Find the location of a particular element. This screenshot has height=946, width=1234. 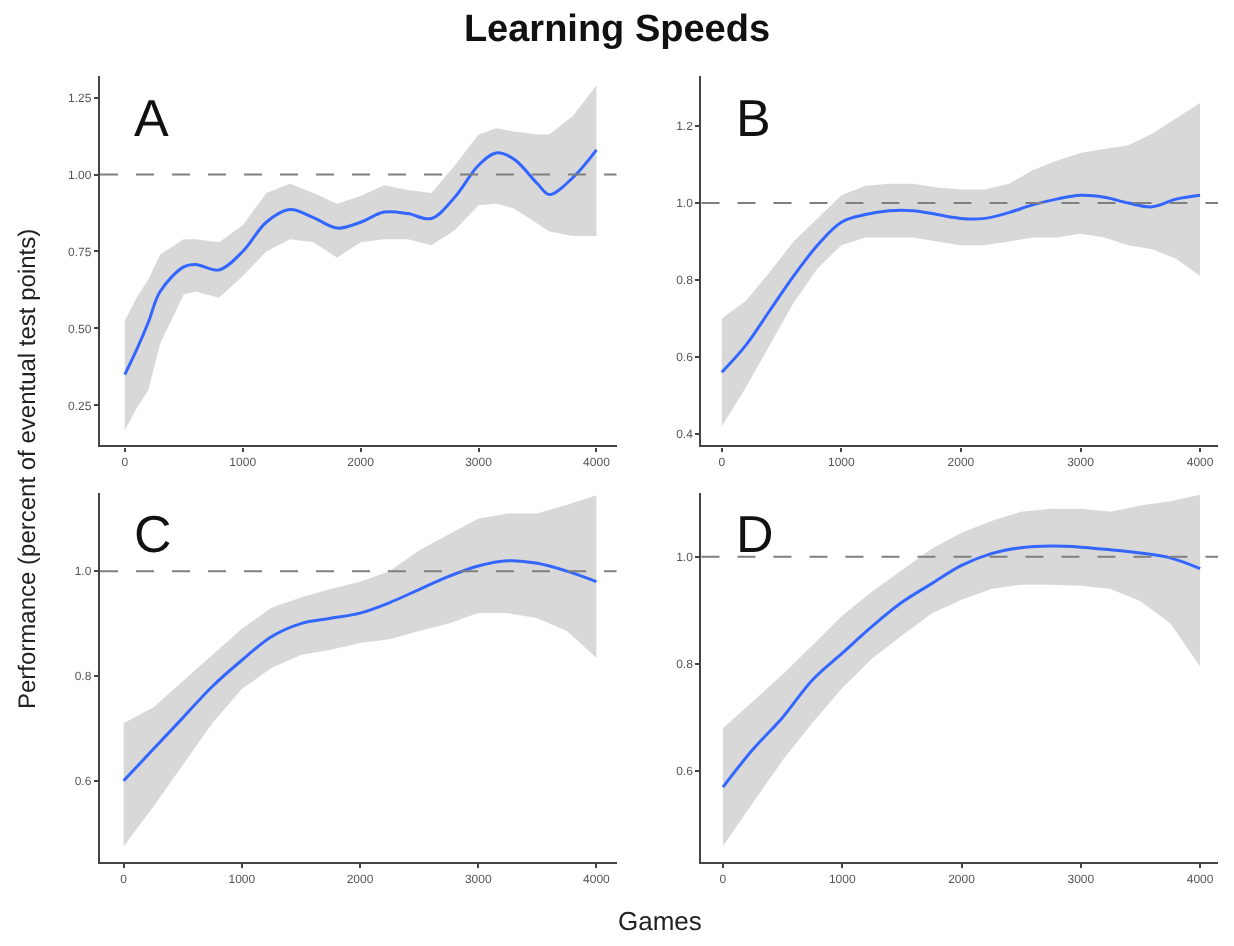

x-axis-title: Games is located at coordinates (660, 921).